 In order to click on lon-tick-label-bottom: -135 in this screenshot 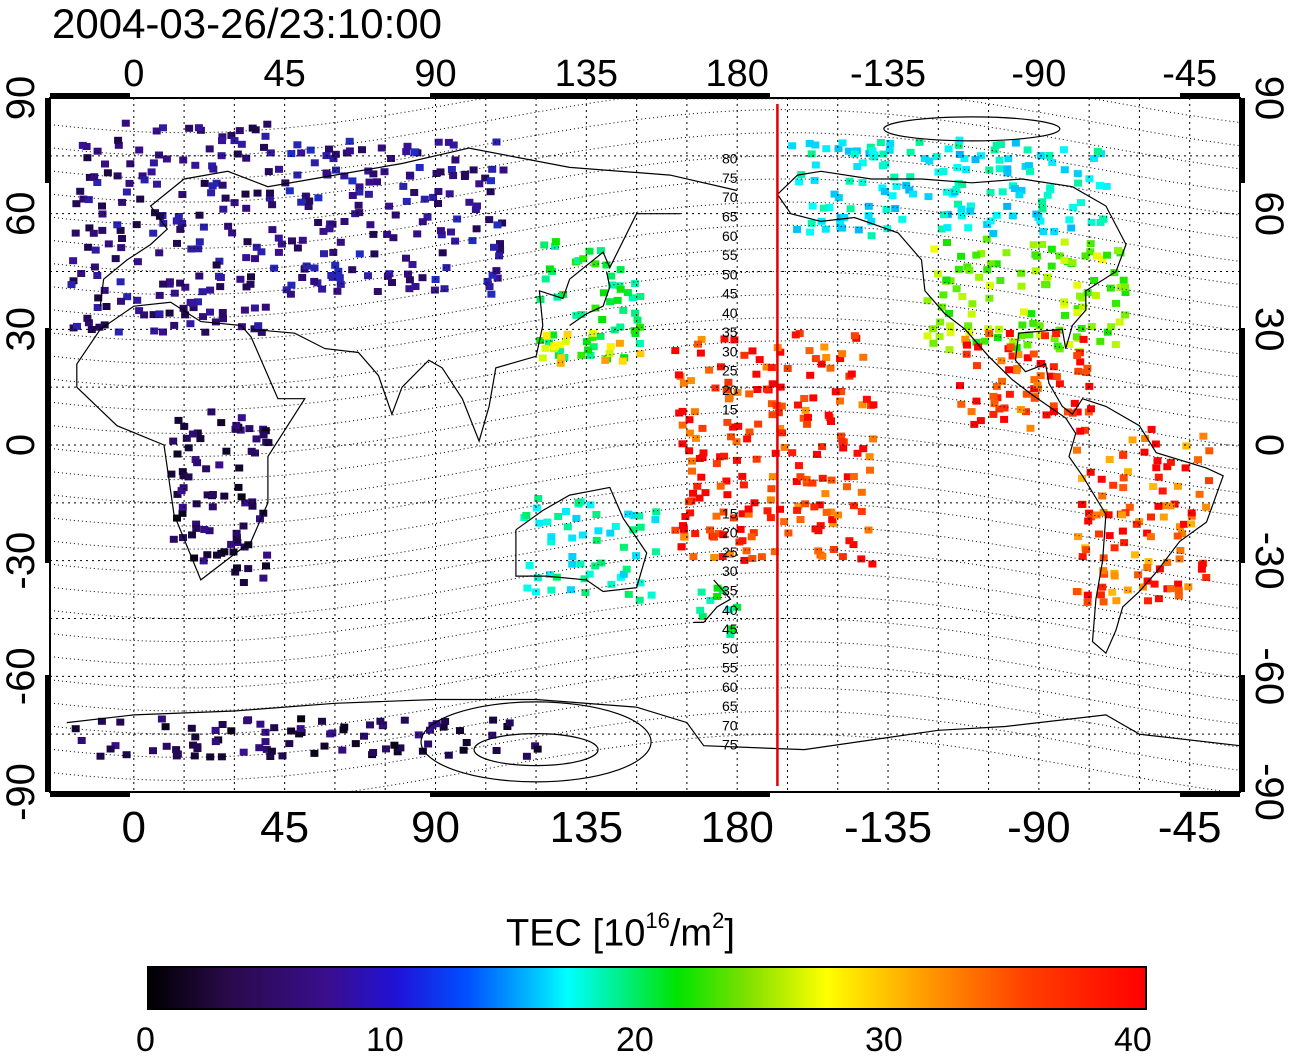, I will do `click(888, 827)`.